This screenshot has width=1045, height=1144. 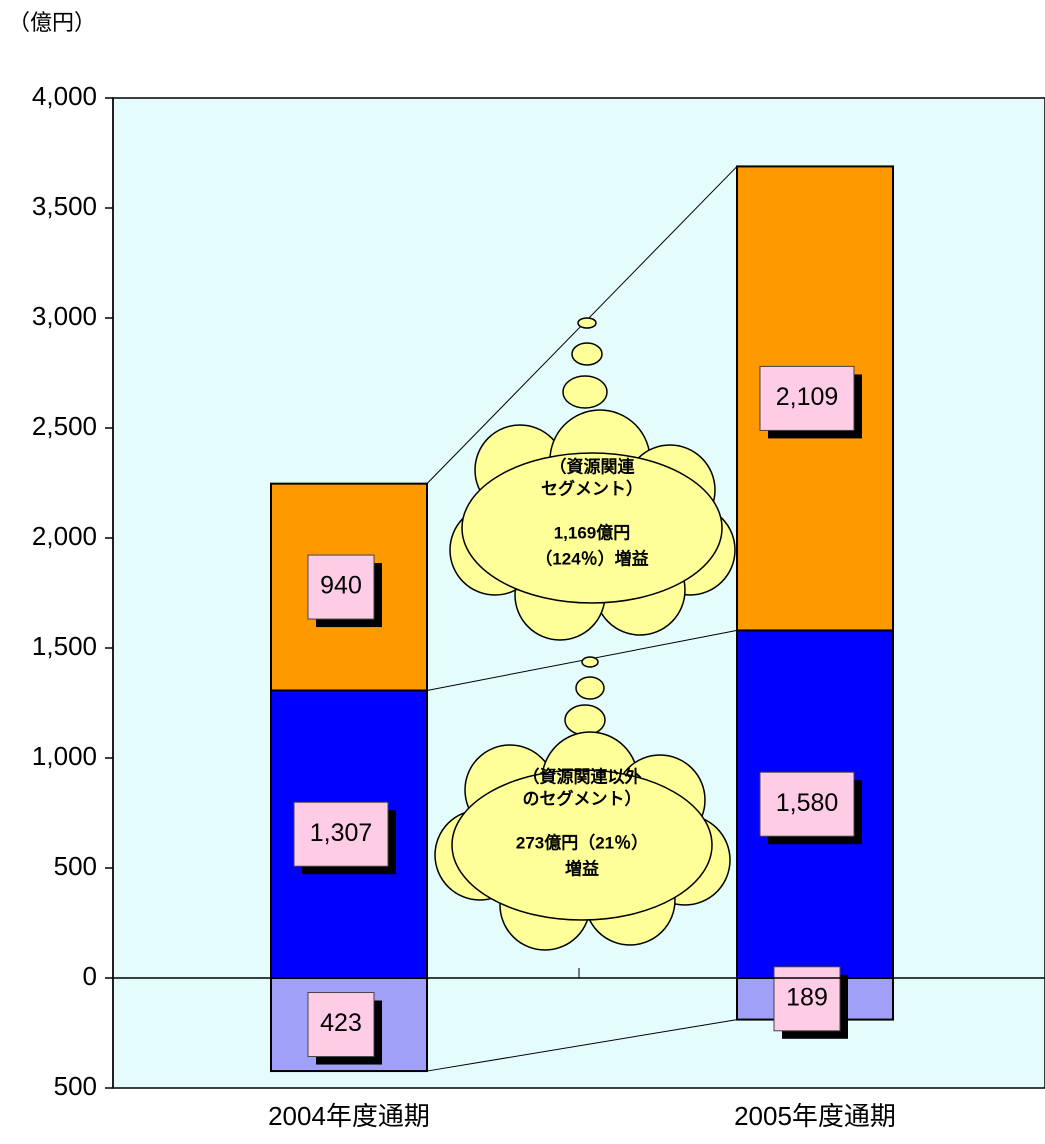 I want to click on data-label: 940, so click(x=344, y=591).